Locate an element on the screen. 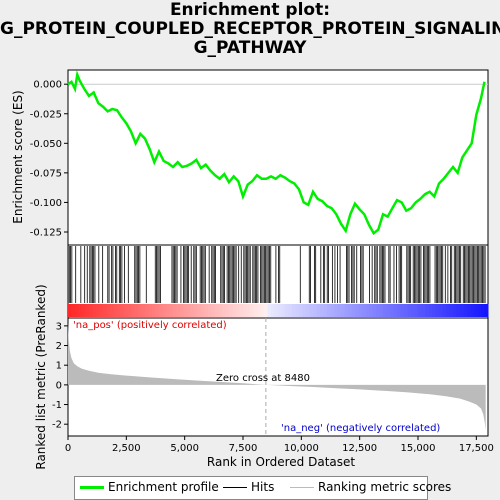  xtick-label: 10,000 is located at coordinates (301, 448).